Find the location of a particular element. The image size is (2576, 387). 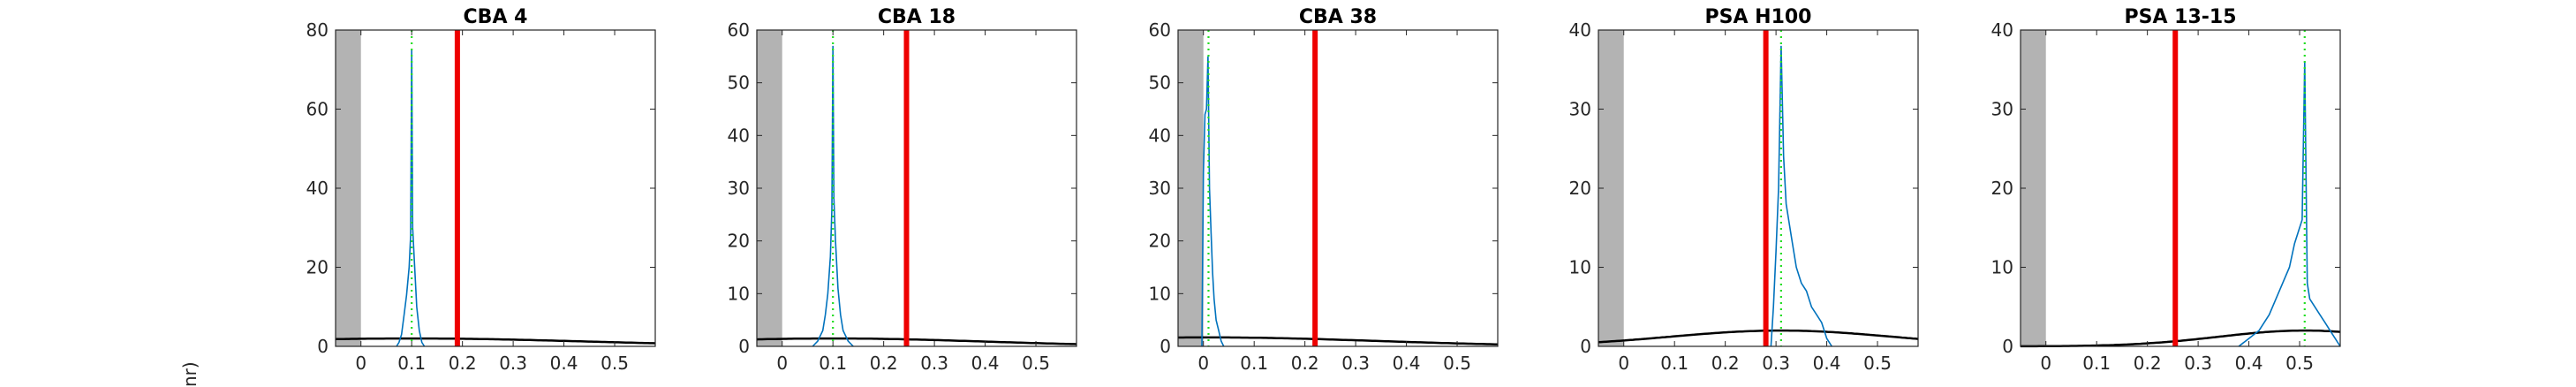

y-axis-label-fragment: nr) is located at coordinates (189, 374).